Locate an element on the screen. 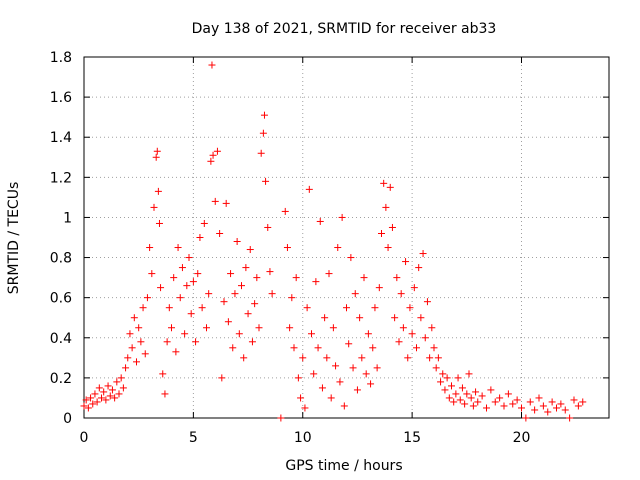 This screenshot has height=480, width=640. y-tick-label: 0.2 is located at coordinates (61, 379).